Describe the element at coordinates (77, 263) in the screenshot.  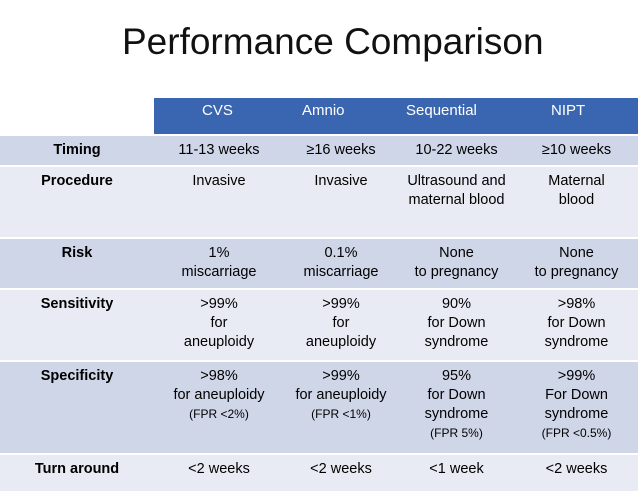
I see `row-label: Risk` at that location.